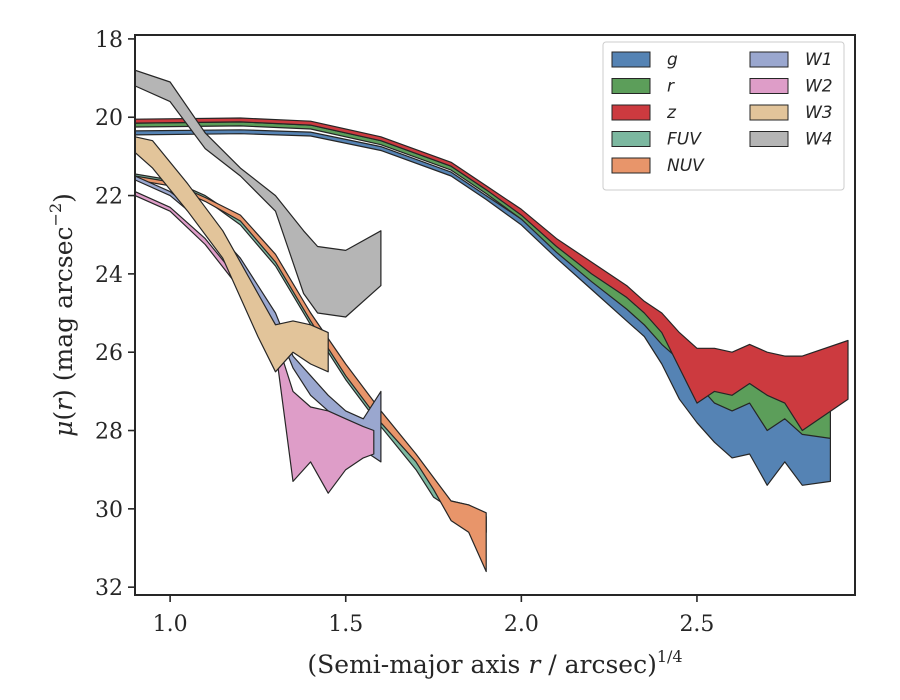 The image size is (900, 700). I want to click on y-tick-label: 32, so click(109, 588).